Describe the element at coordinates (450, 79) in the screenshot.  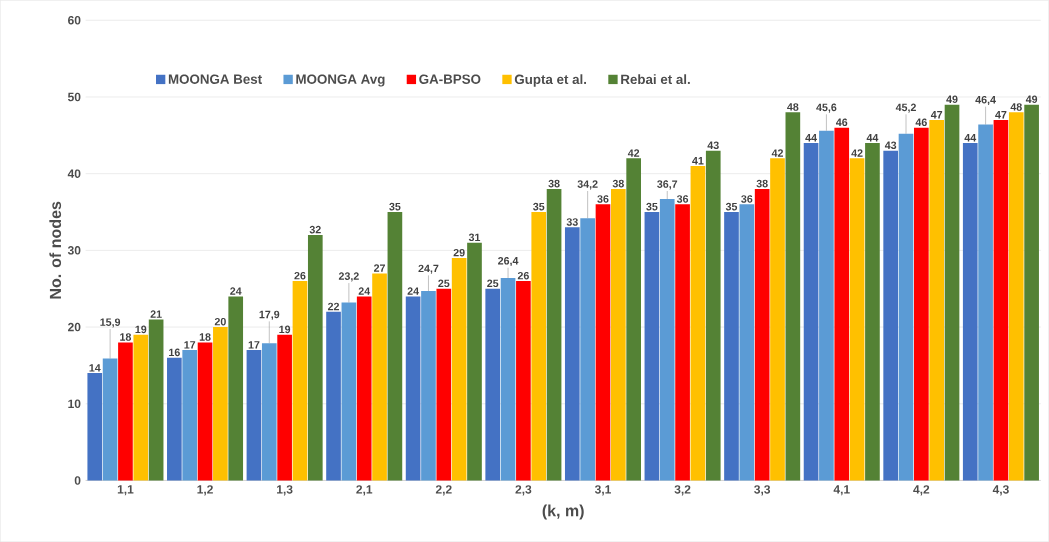
I see `legend-label: GA-BPSO` at that location.